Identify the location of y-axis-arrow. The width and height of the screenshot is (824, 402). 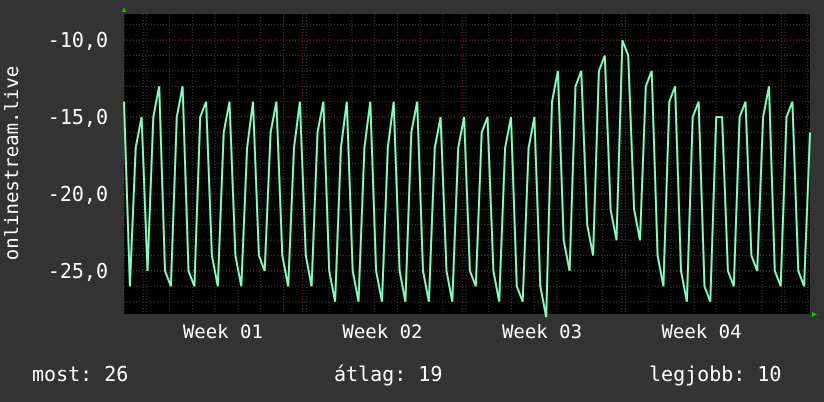
(124, 9).